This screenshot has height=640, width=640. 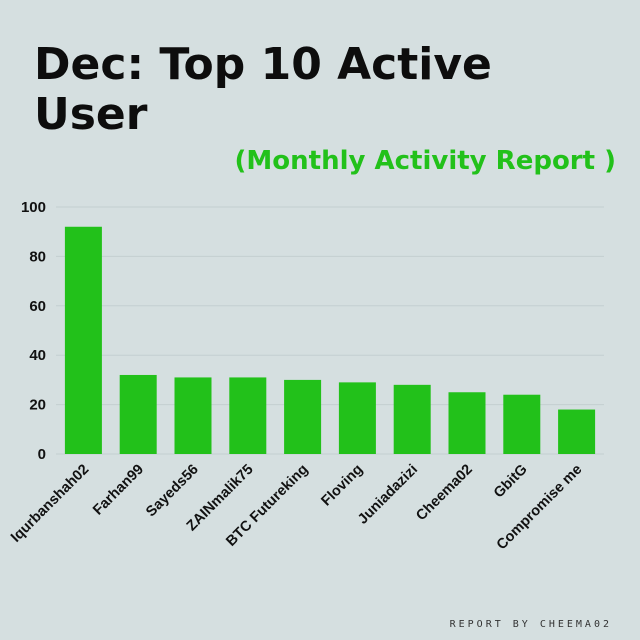 I want to click on chart-title: Dec: Top 10 Active User, so click(x=263, y=89).